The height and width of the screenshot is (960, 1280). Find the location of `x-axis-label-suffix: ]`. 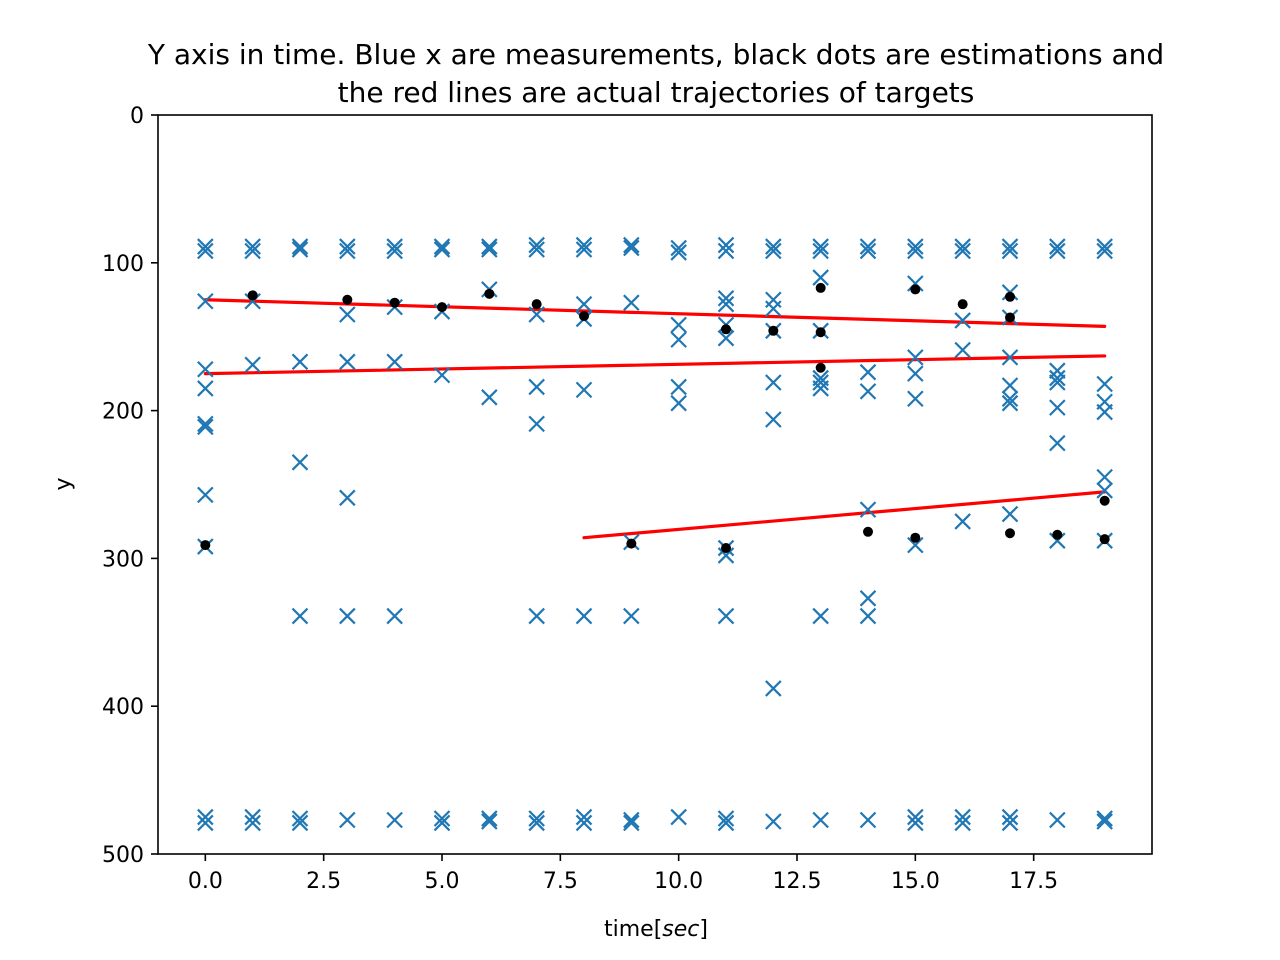

x-axis-label-suffix: ] is located at coordinates (703, 929).